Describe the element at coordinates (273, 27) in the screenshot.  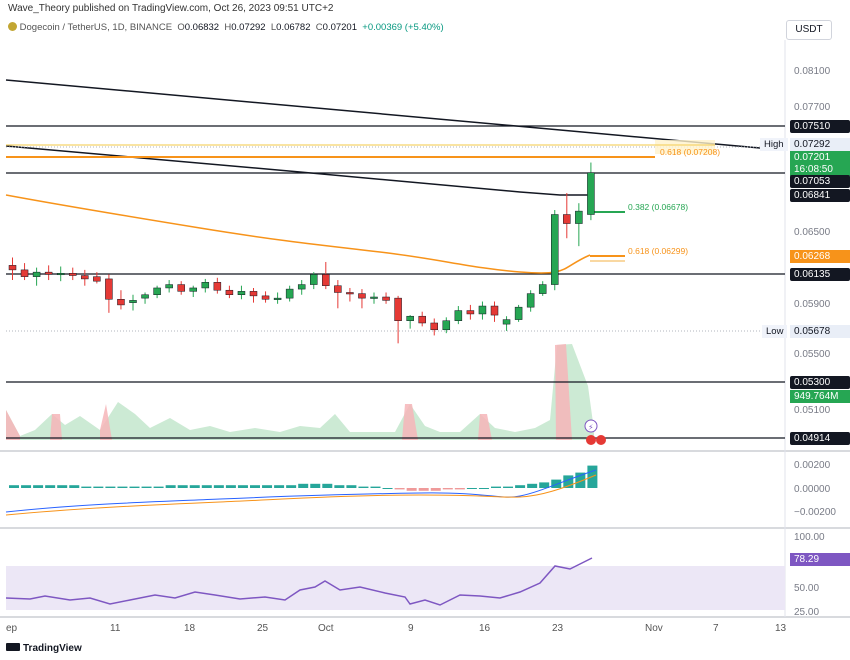
I see `low-label: L` at that location.